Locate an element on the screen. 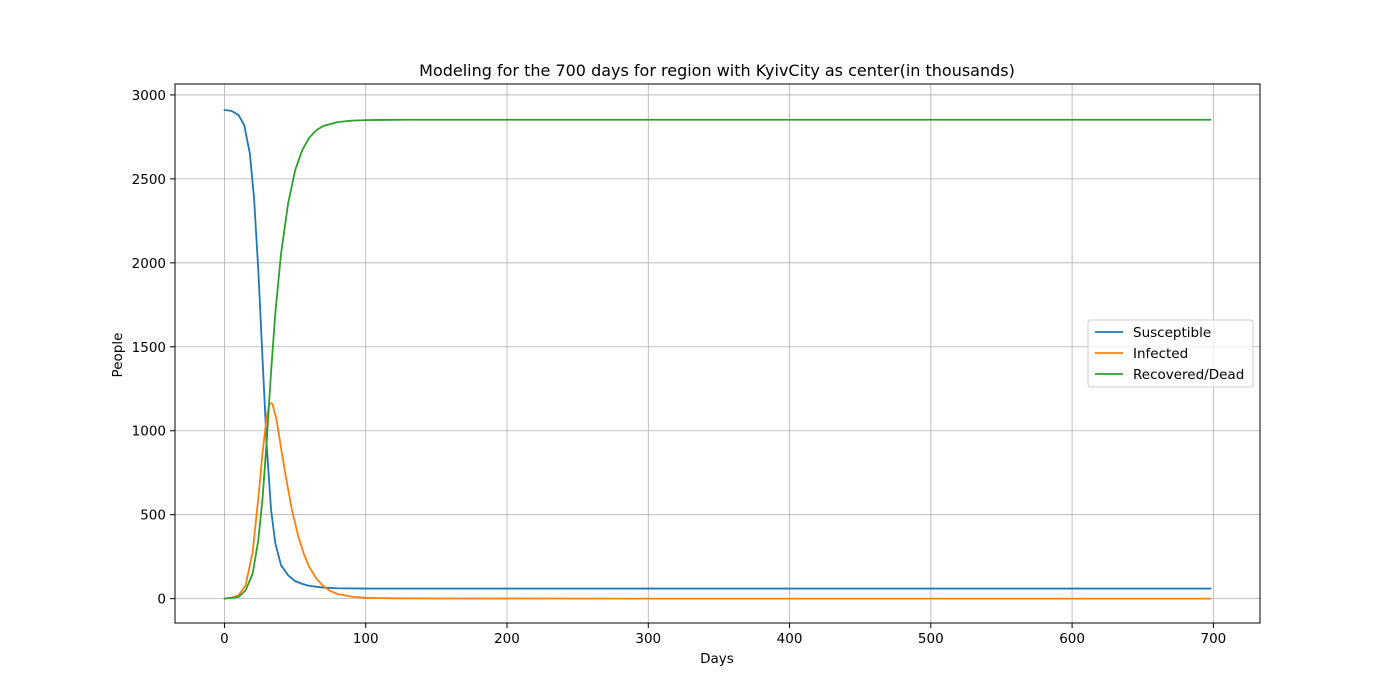 The image size is (1400, 700). x-tick-label: 400 is located at coordinates (790, 639).